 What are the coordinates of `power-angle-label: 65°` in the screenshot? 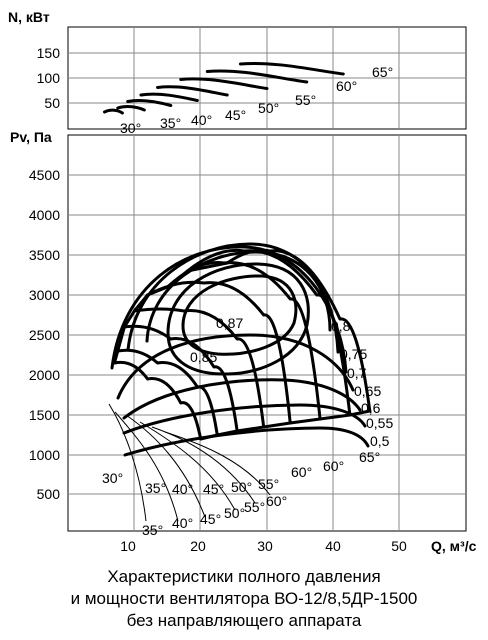 It's located at (382, 72).